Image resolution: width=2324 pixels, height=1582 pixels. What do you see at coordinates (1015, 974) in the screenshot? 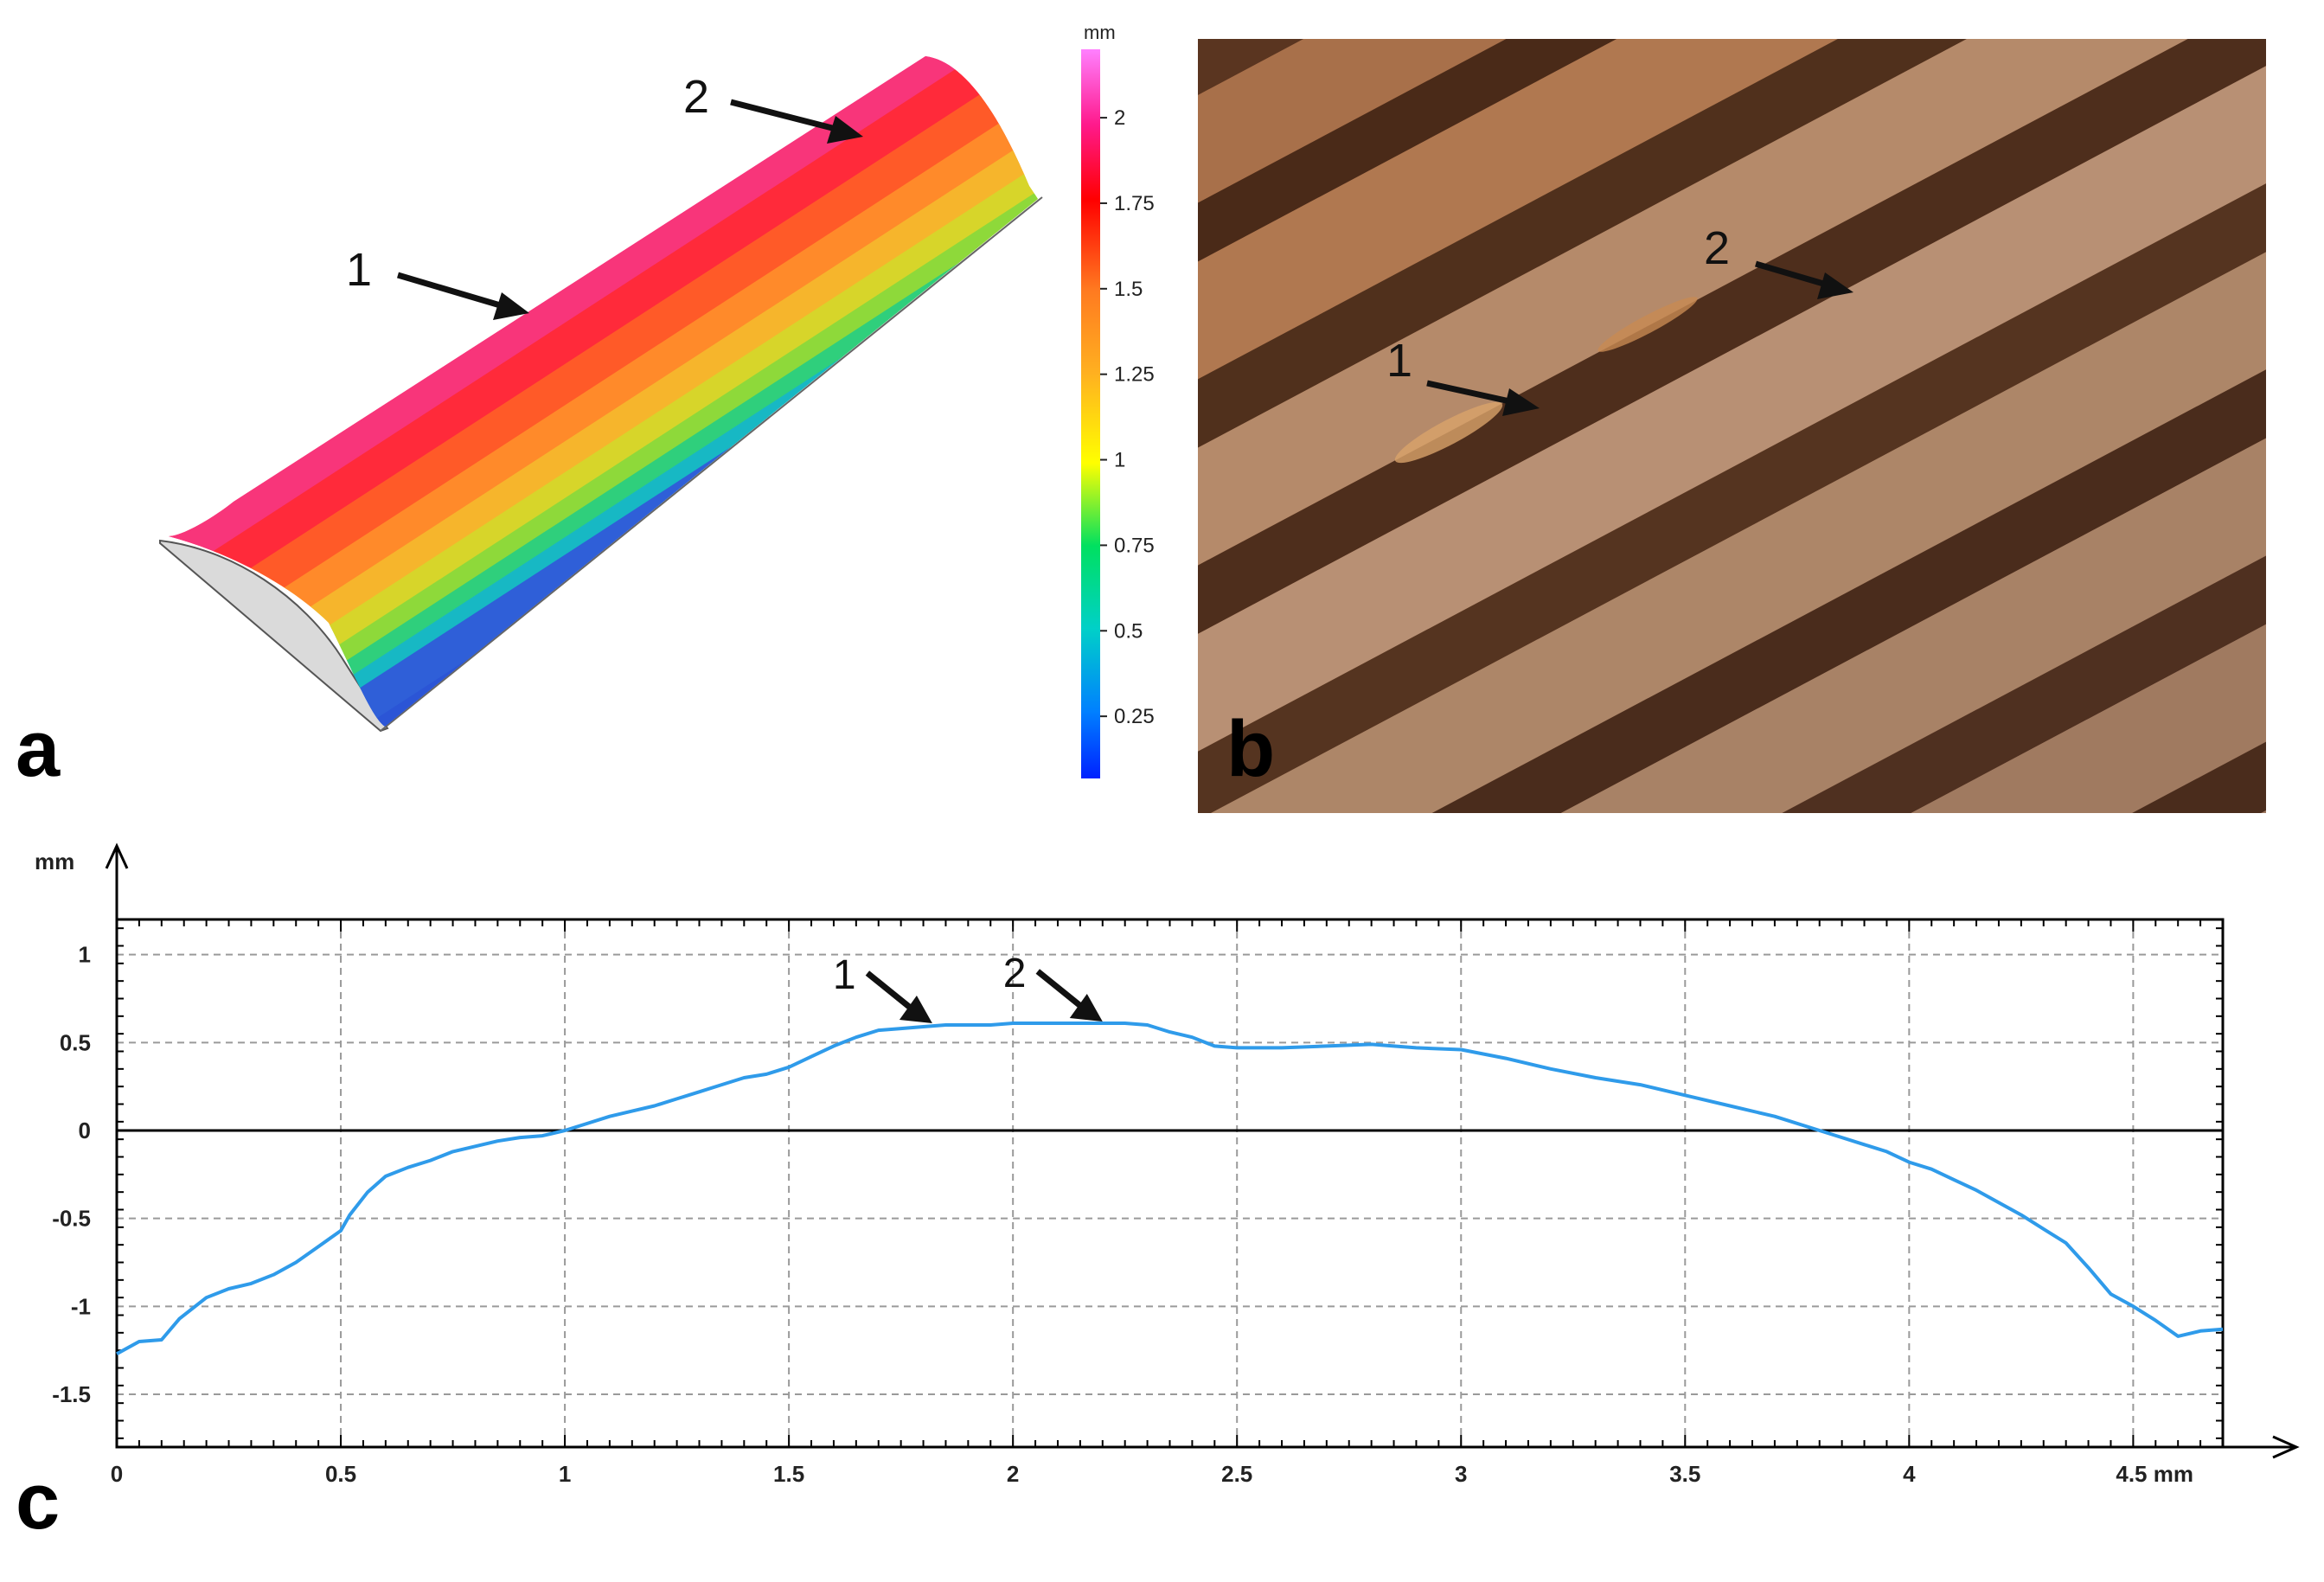
I see `annotation-label: 2` at bounding box center [1015, 974].